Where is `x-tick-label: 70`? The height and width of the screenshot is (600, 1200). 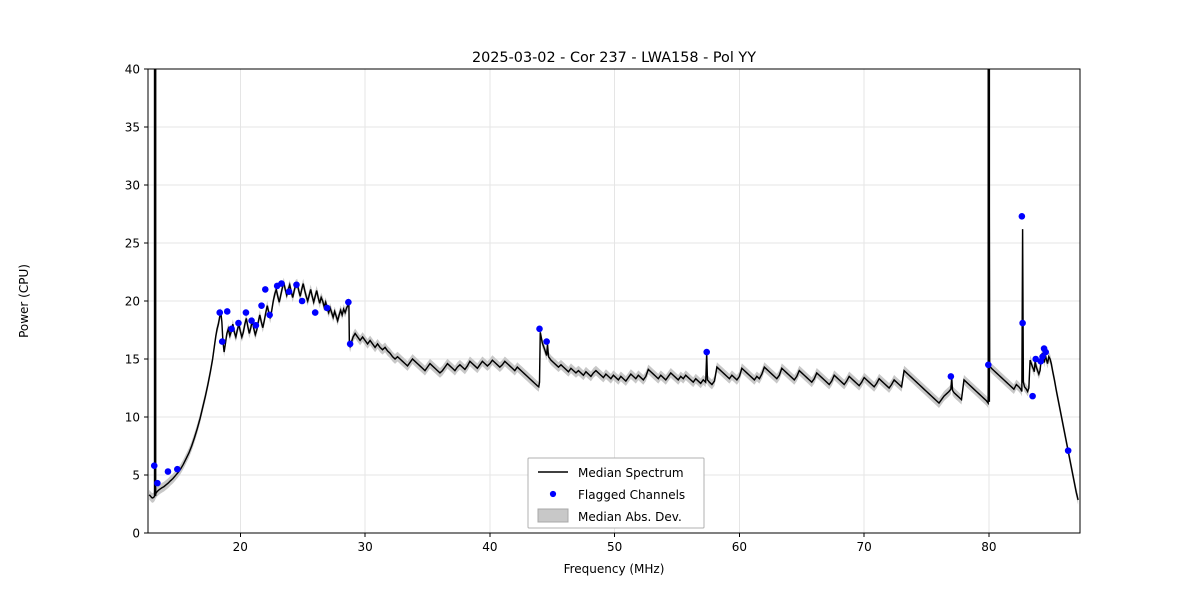 x-tick-label: 70 is located at coordinates (864, 547).